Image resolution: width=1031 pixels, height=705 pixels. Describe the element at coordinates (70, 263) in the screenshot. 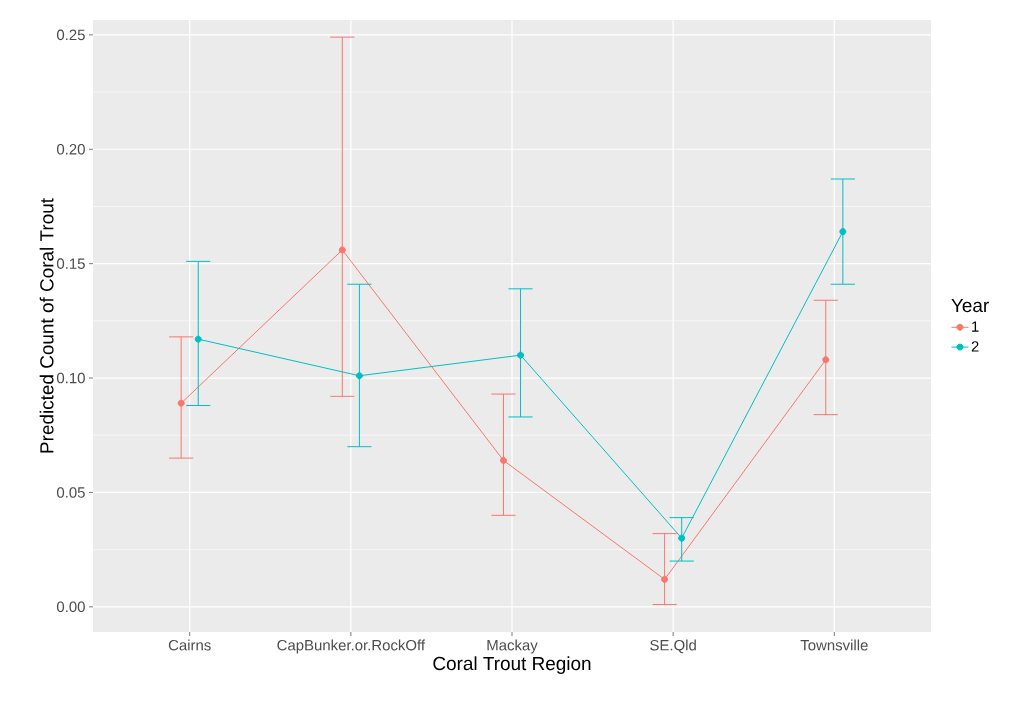

I see `y-tick-label: 0.15` at that location.